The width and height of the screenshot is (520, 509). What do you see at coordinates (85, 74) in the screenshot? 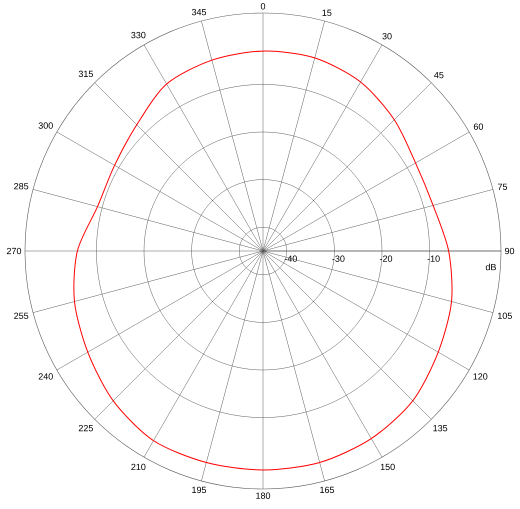
I see `spoke-label: 315` at bounding box center [85, 74].